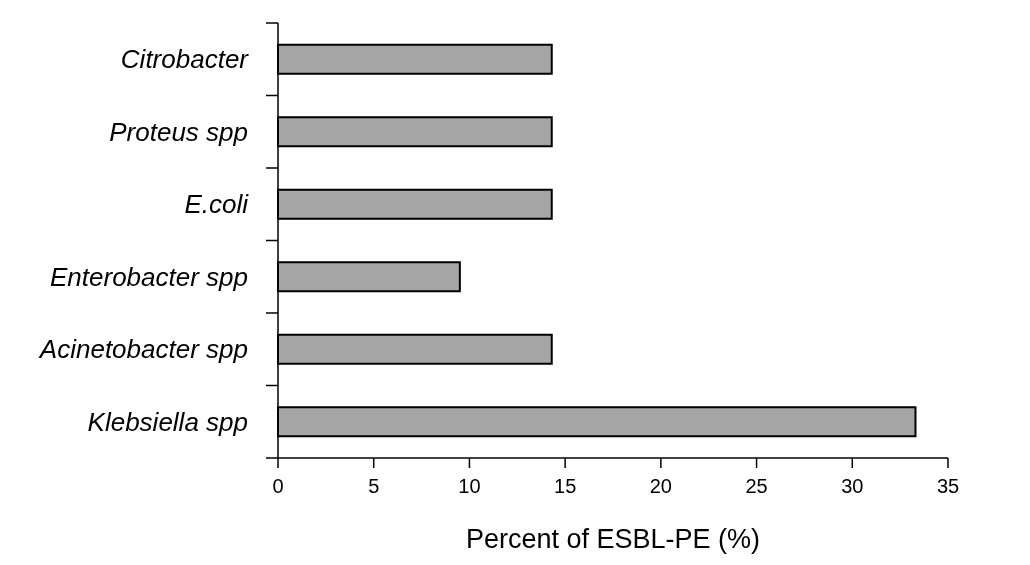 The height and width of the screenshot is (565, 1030). I want to click on y-tick-label: Klebsiella spp, so click(167, 421).